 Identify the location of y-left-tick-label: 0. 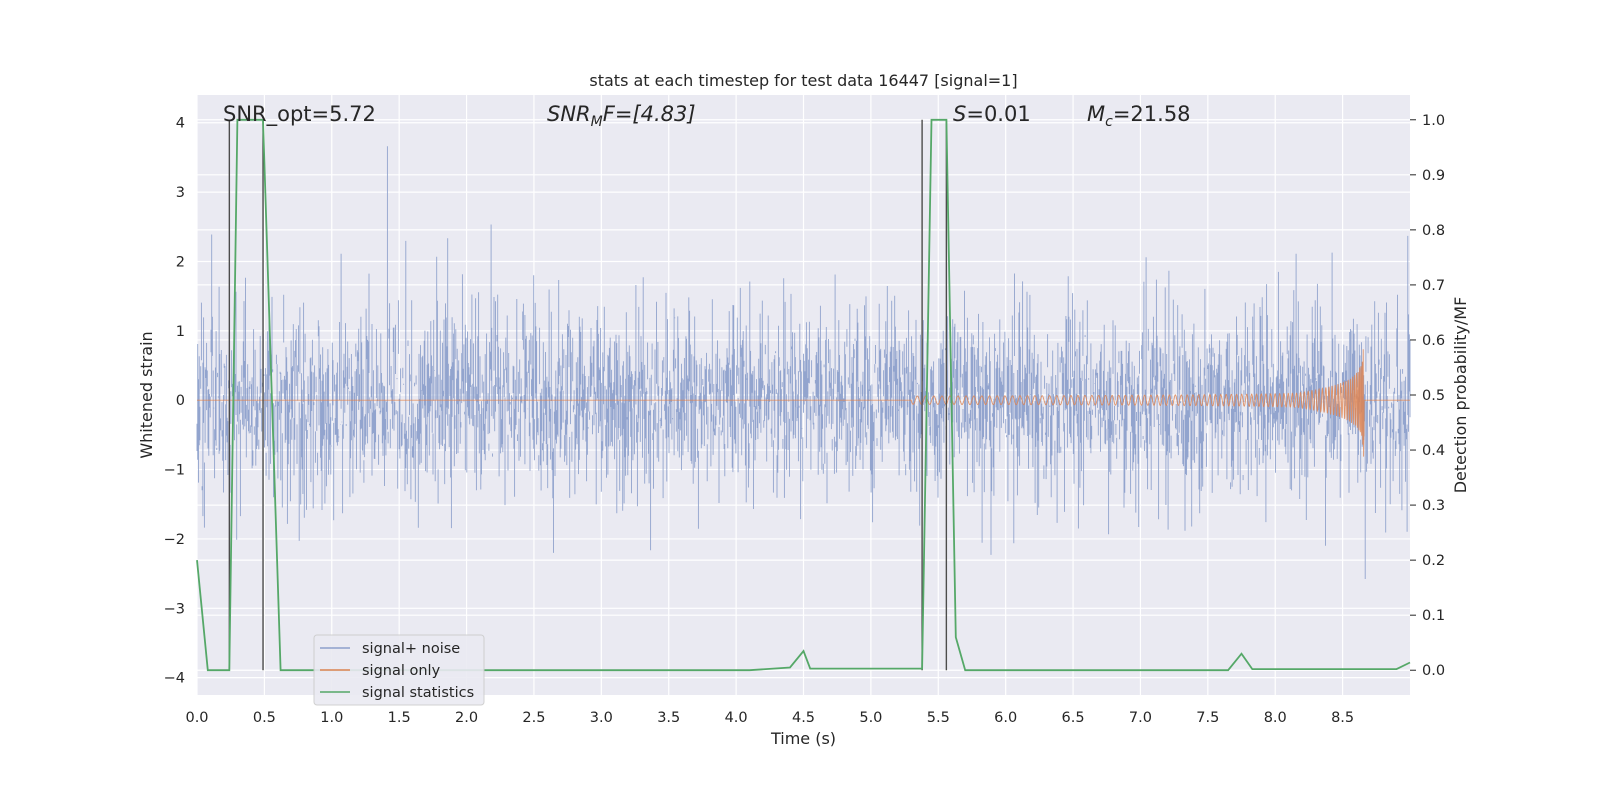
(180, 401).